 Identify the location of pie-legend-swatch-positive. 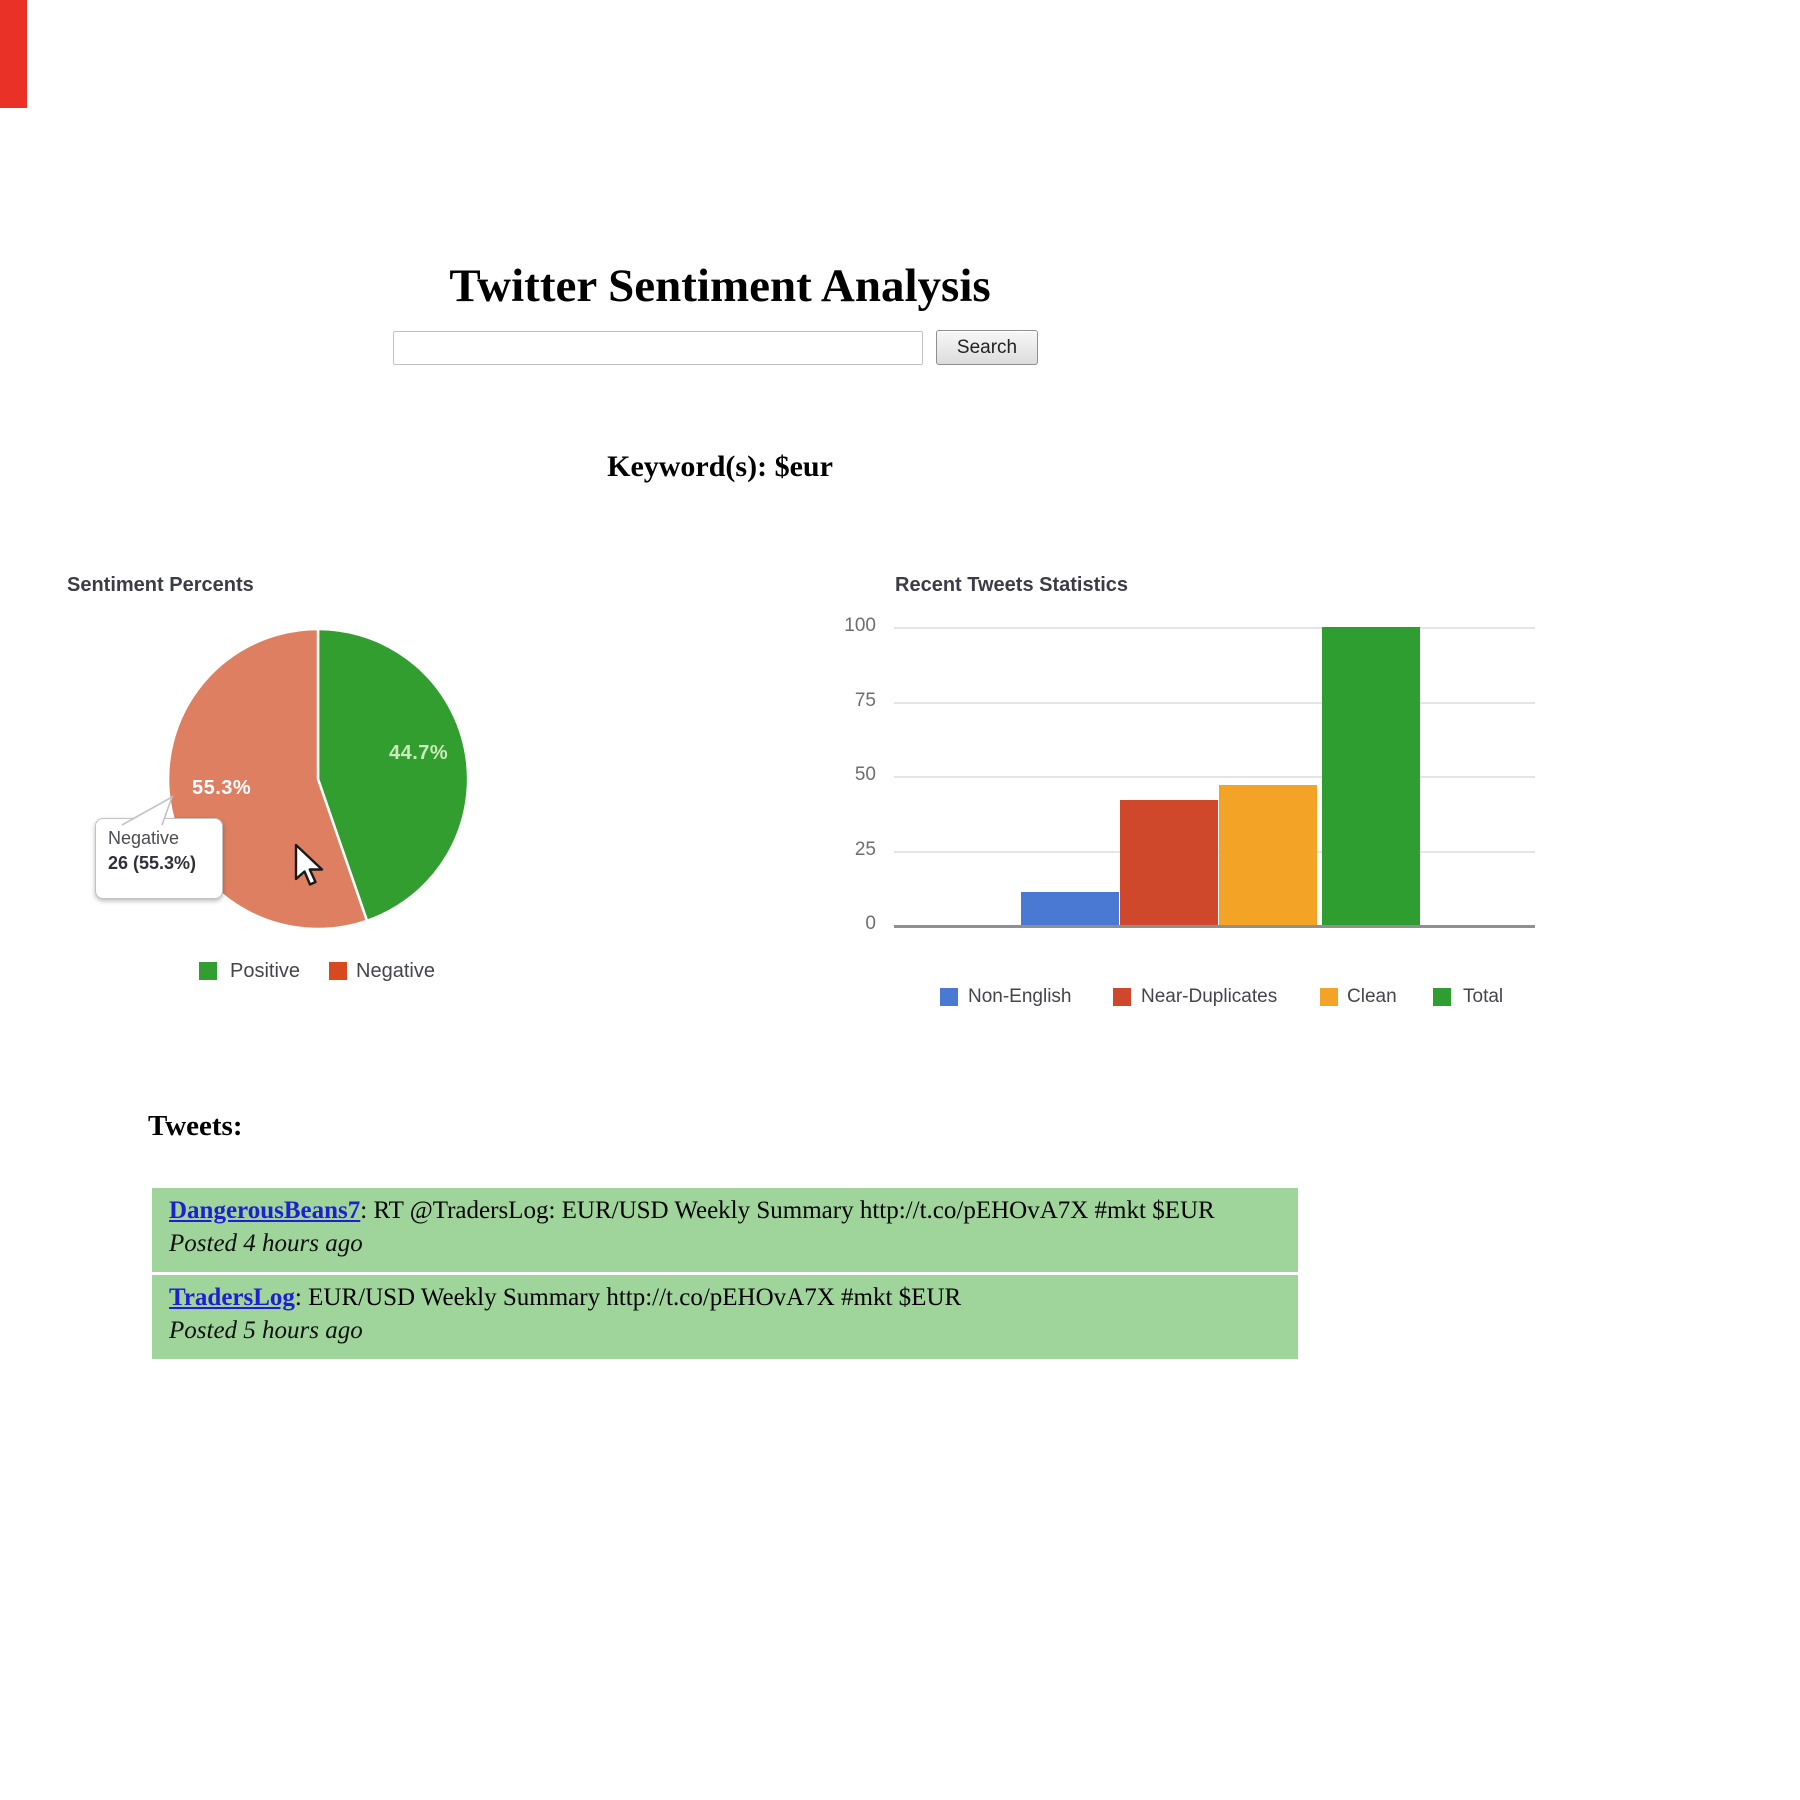
(208, 971).